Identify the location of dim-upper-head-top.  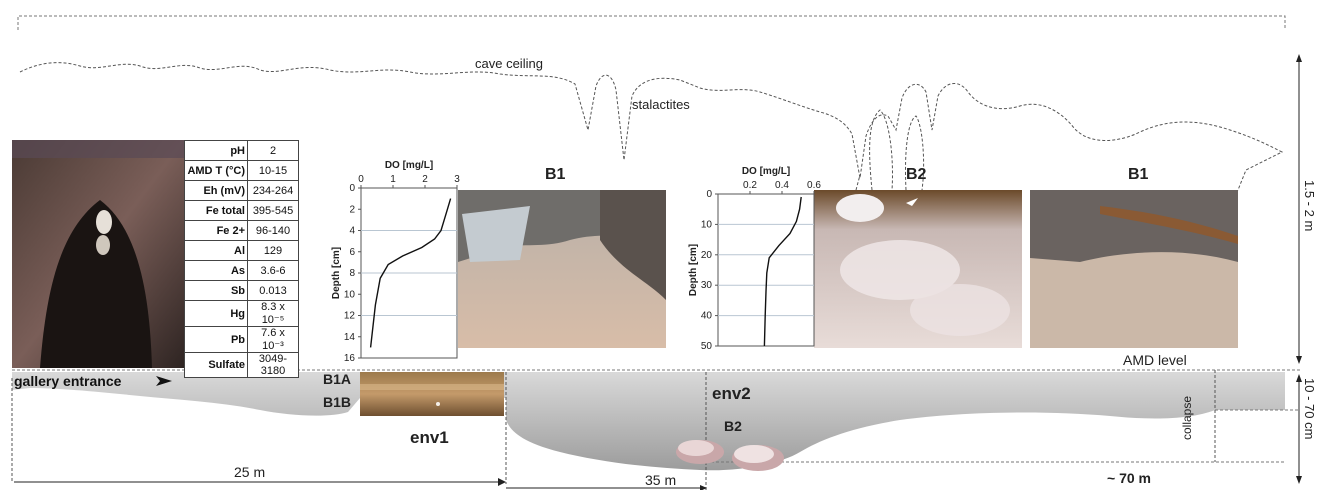
(1299, 58).